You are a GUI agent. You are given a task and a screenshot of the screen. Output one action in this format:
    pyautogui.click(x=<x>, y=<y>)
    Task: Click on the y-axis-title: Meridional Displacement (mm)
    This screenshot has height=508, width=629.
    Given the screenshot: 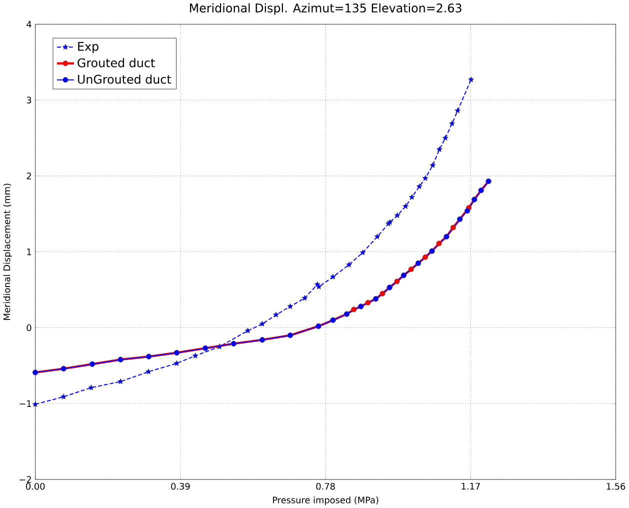 What is the action you would take?
    pyautogui.click(x=7, y=252)
    